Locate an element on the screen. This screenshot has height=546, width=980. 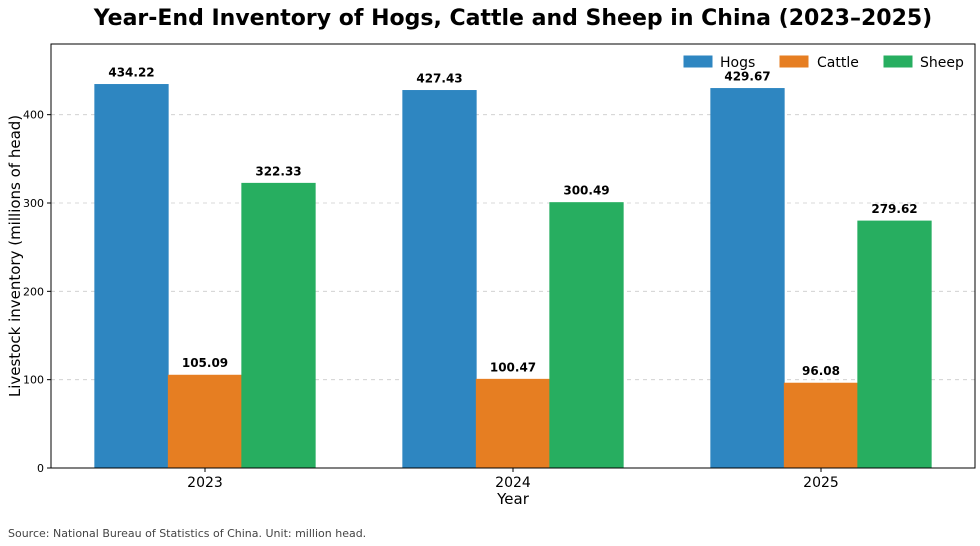
x-tick-label: 2023 is located at coordinates (205, 483).